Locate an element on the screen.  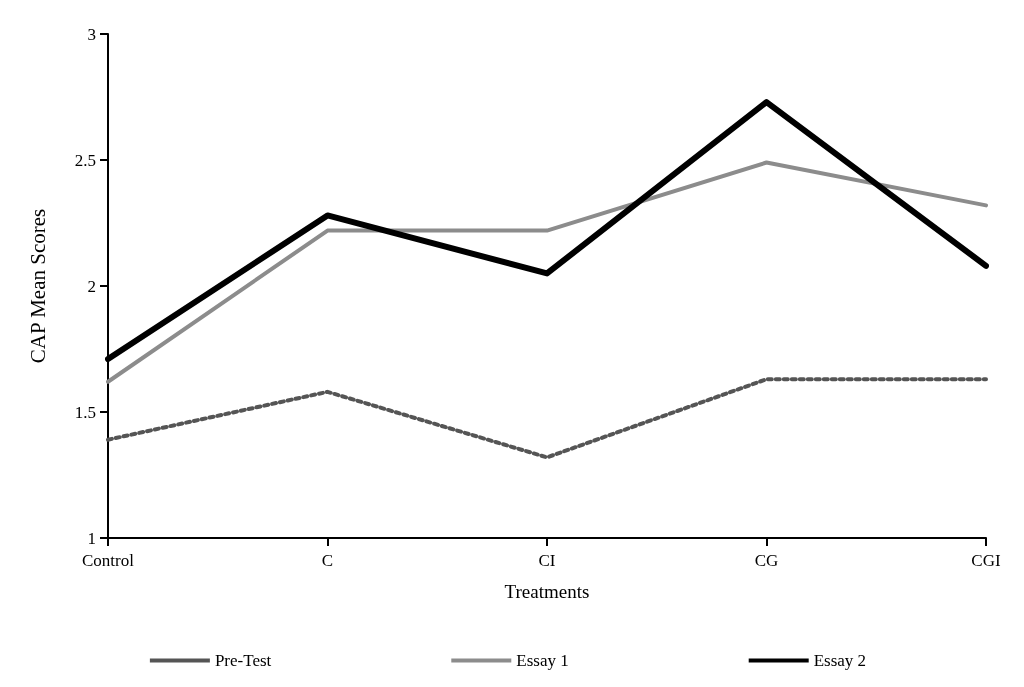
y-tick-label: 1.5 is located at coordinates (85, 412).